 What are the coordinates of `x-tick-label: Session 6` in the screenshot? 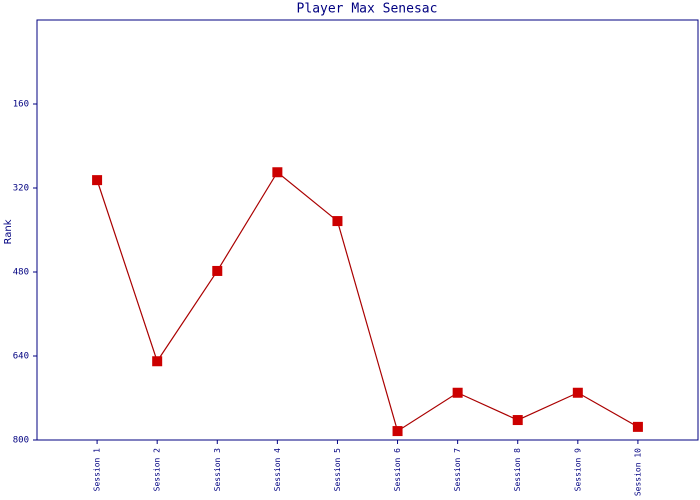 It's located at (397, 470).